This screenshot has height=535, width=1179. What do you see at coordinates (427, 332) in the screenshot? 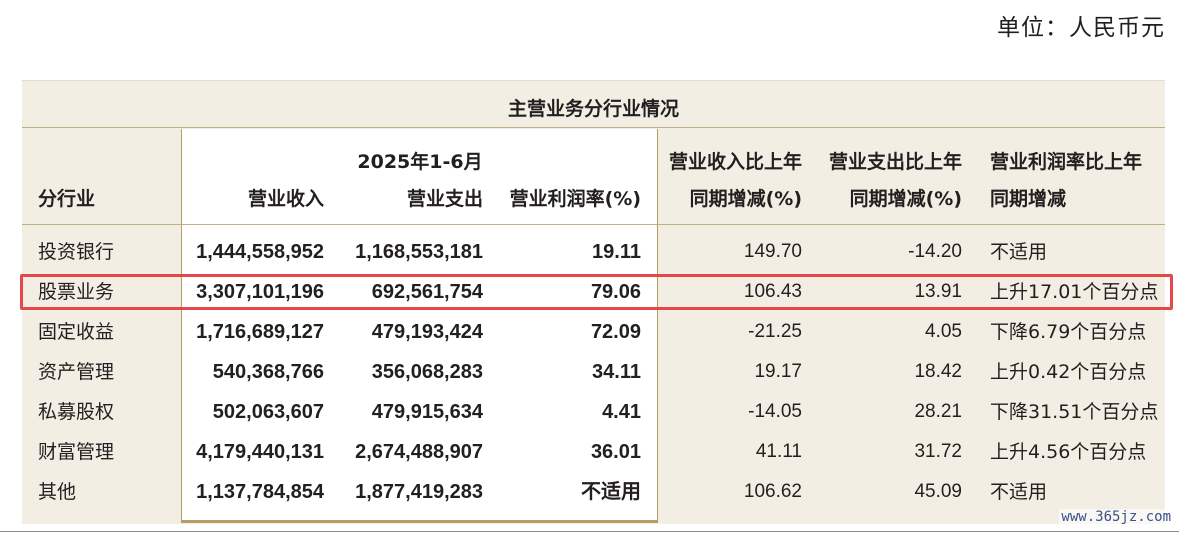
I see `expense-cell: 479,193,424` at bounding box center [427, 332].